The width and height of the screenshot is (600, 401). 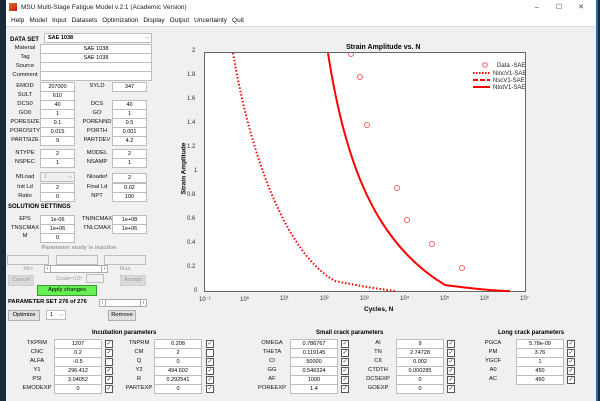 What do you see at coordinates (196, 291) in the screenshot?
I see `y-tick: 0` at bounding box center [196, 291].